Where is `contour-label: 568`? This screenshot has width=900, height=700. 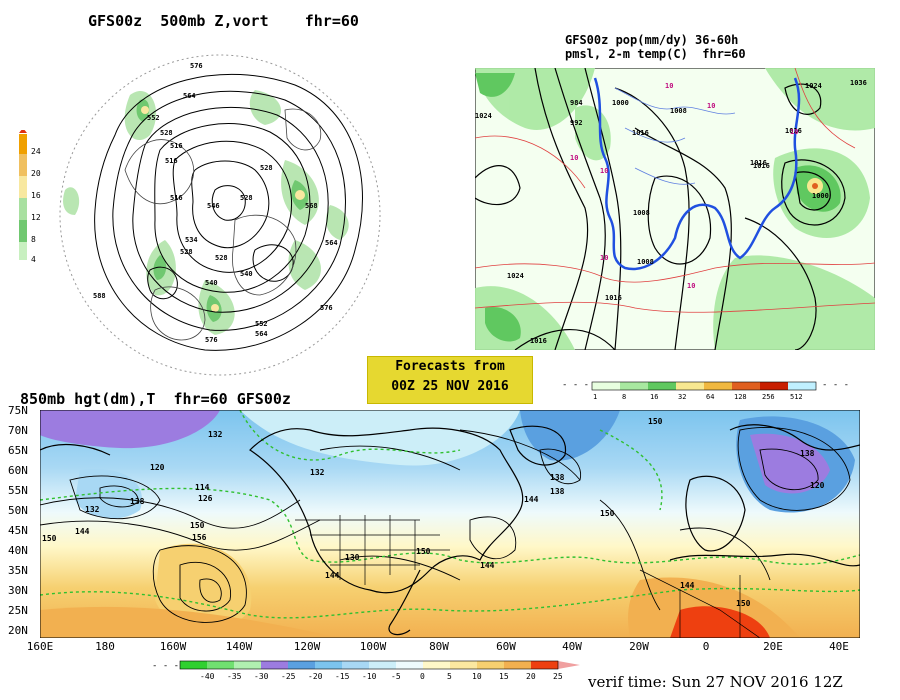
contour-label: 568 is located at coordinates (311, 206).